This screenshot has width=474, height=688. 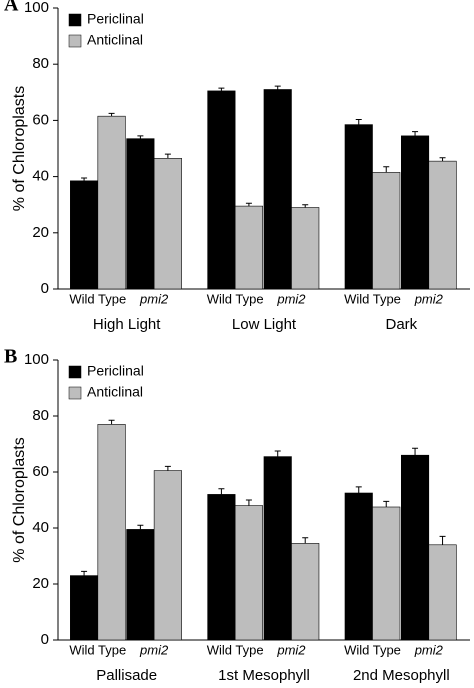 I want to click on group-label: 2nd Mesophyll, so click(x=401, y=675).